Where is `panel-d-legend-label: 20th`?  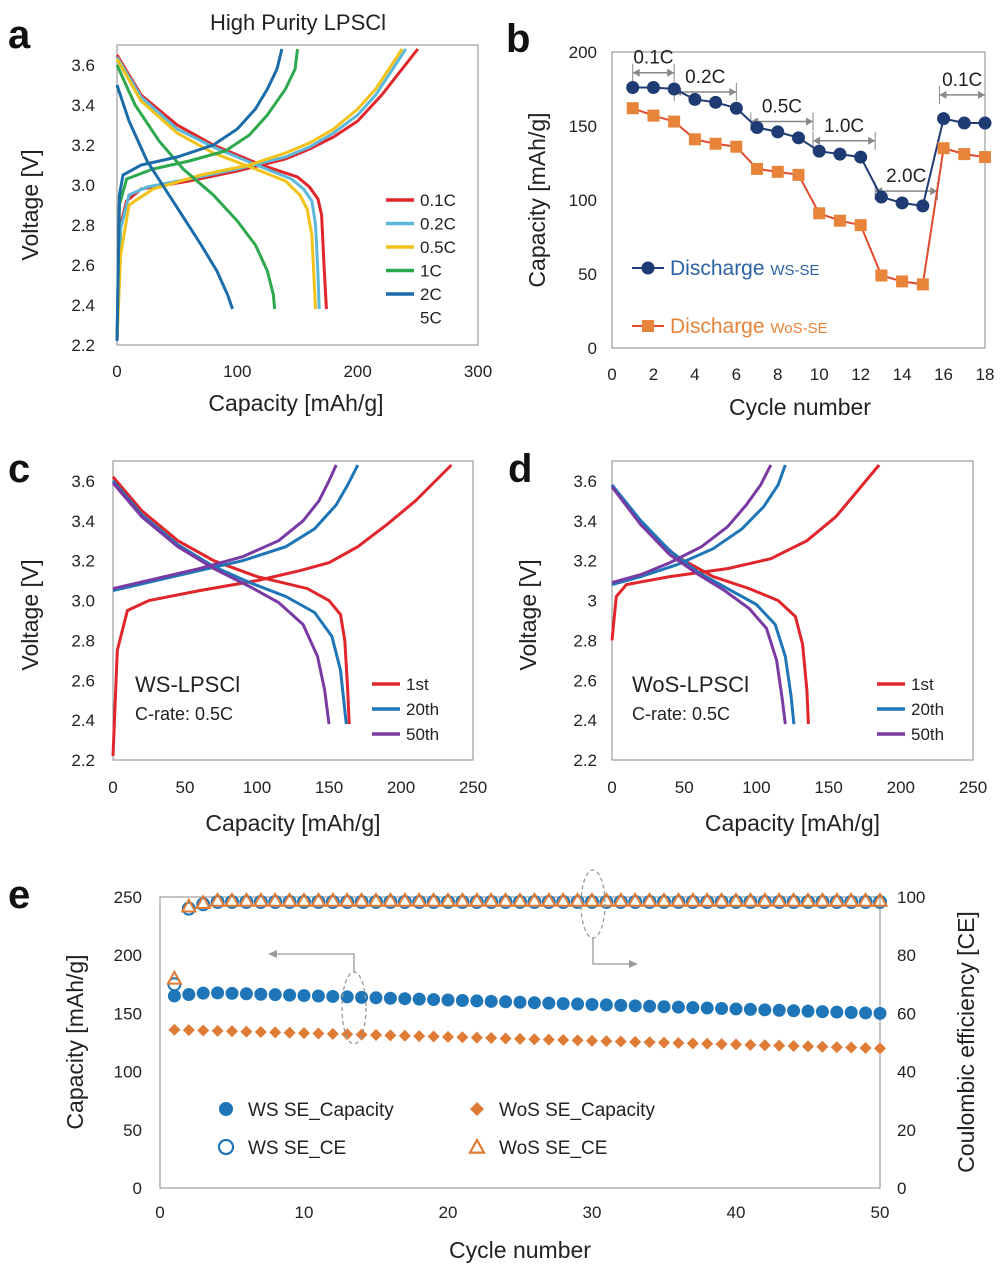 panel-d-legend-label: 20th is located at coordinates (927, 709).